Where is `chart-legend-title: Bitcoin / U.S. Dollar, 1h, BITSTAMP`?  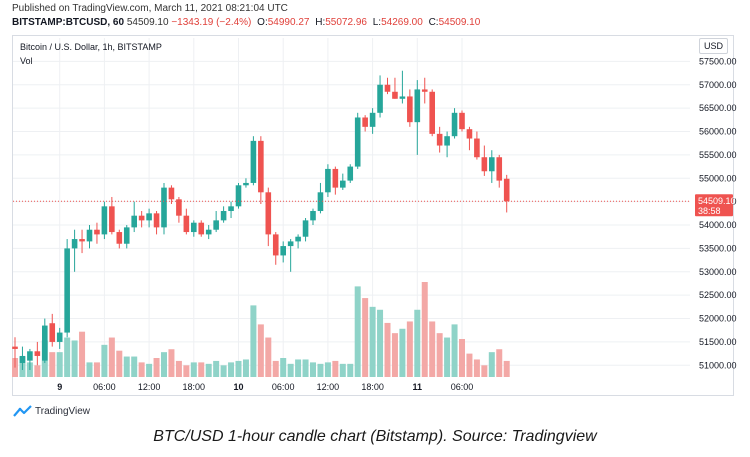
chart-legend-title: Bitcoin / U.S. Dollar, 1h, BITSTAMP is located at coordinates (91, 47).